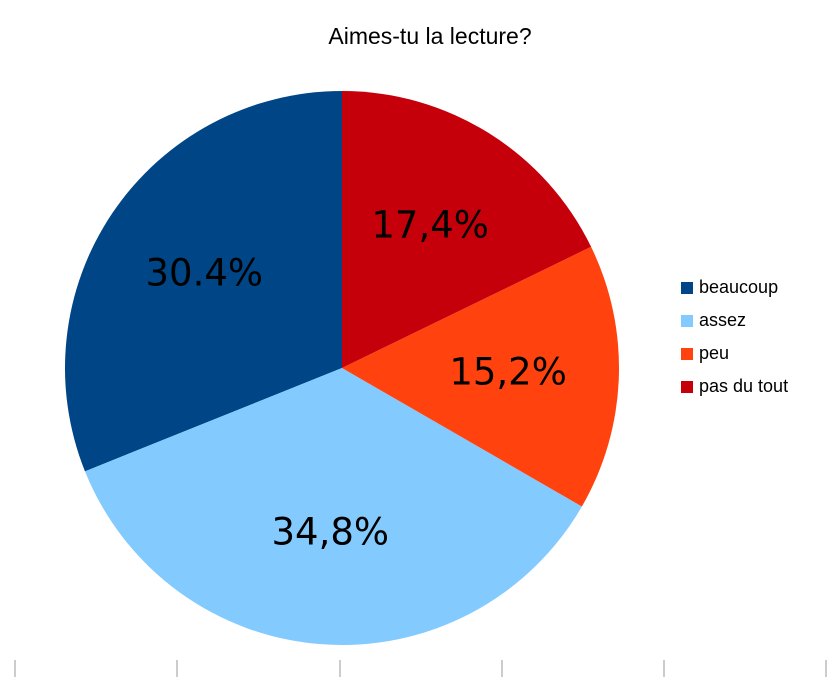  I want to click on value-label: 15,2%, so click(508, 371).